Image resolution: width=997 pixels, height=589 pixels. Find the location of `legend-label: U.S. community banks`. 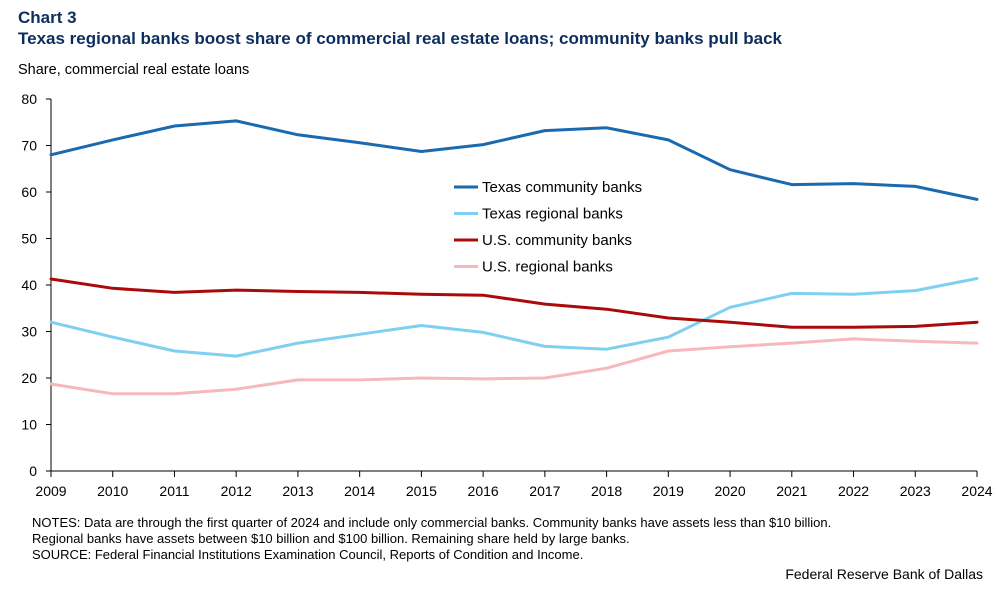

legend-label: U.S. community banks is located at coordinates (557, 240).